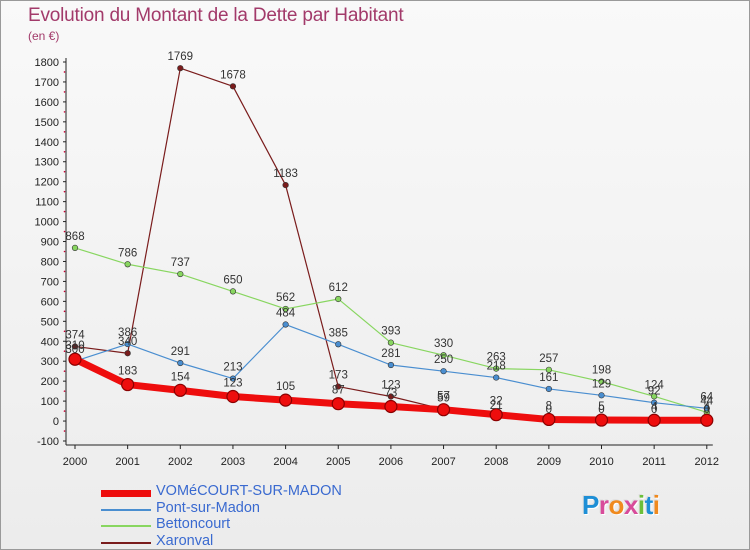 This screenshot has height=550, width=750. What do you see at coordinates (496, 402) in the screenshot?
I see `data-label: 32` at bounding box center [496, 402].